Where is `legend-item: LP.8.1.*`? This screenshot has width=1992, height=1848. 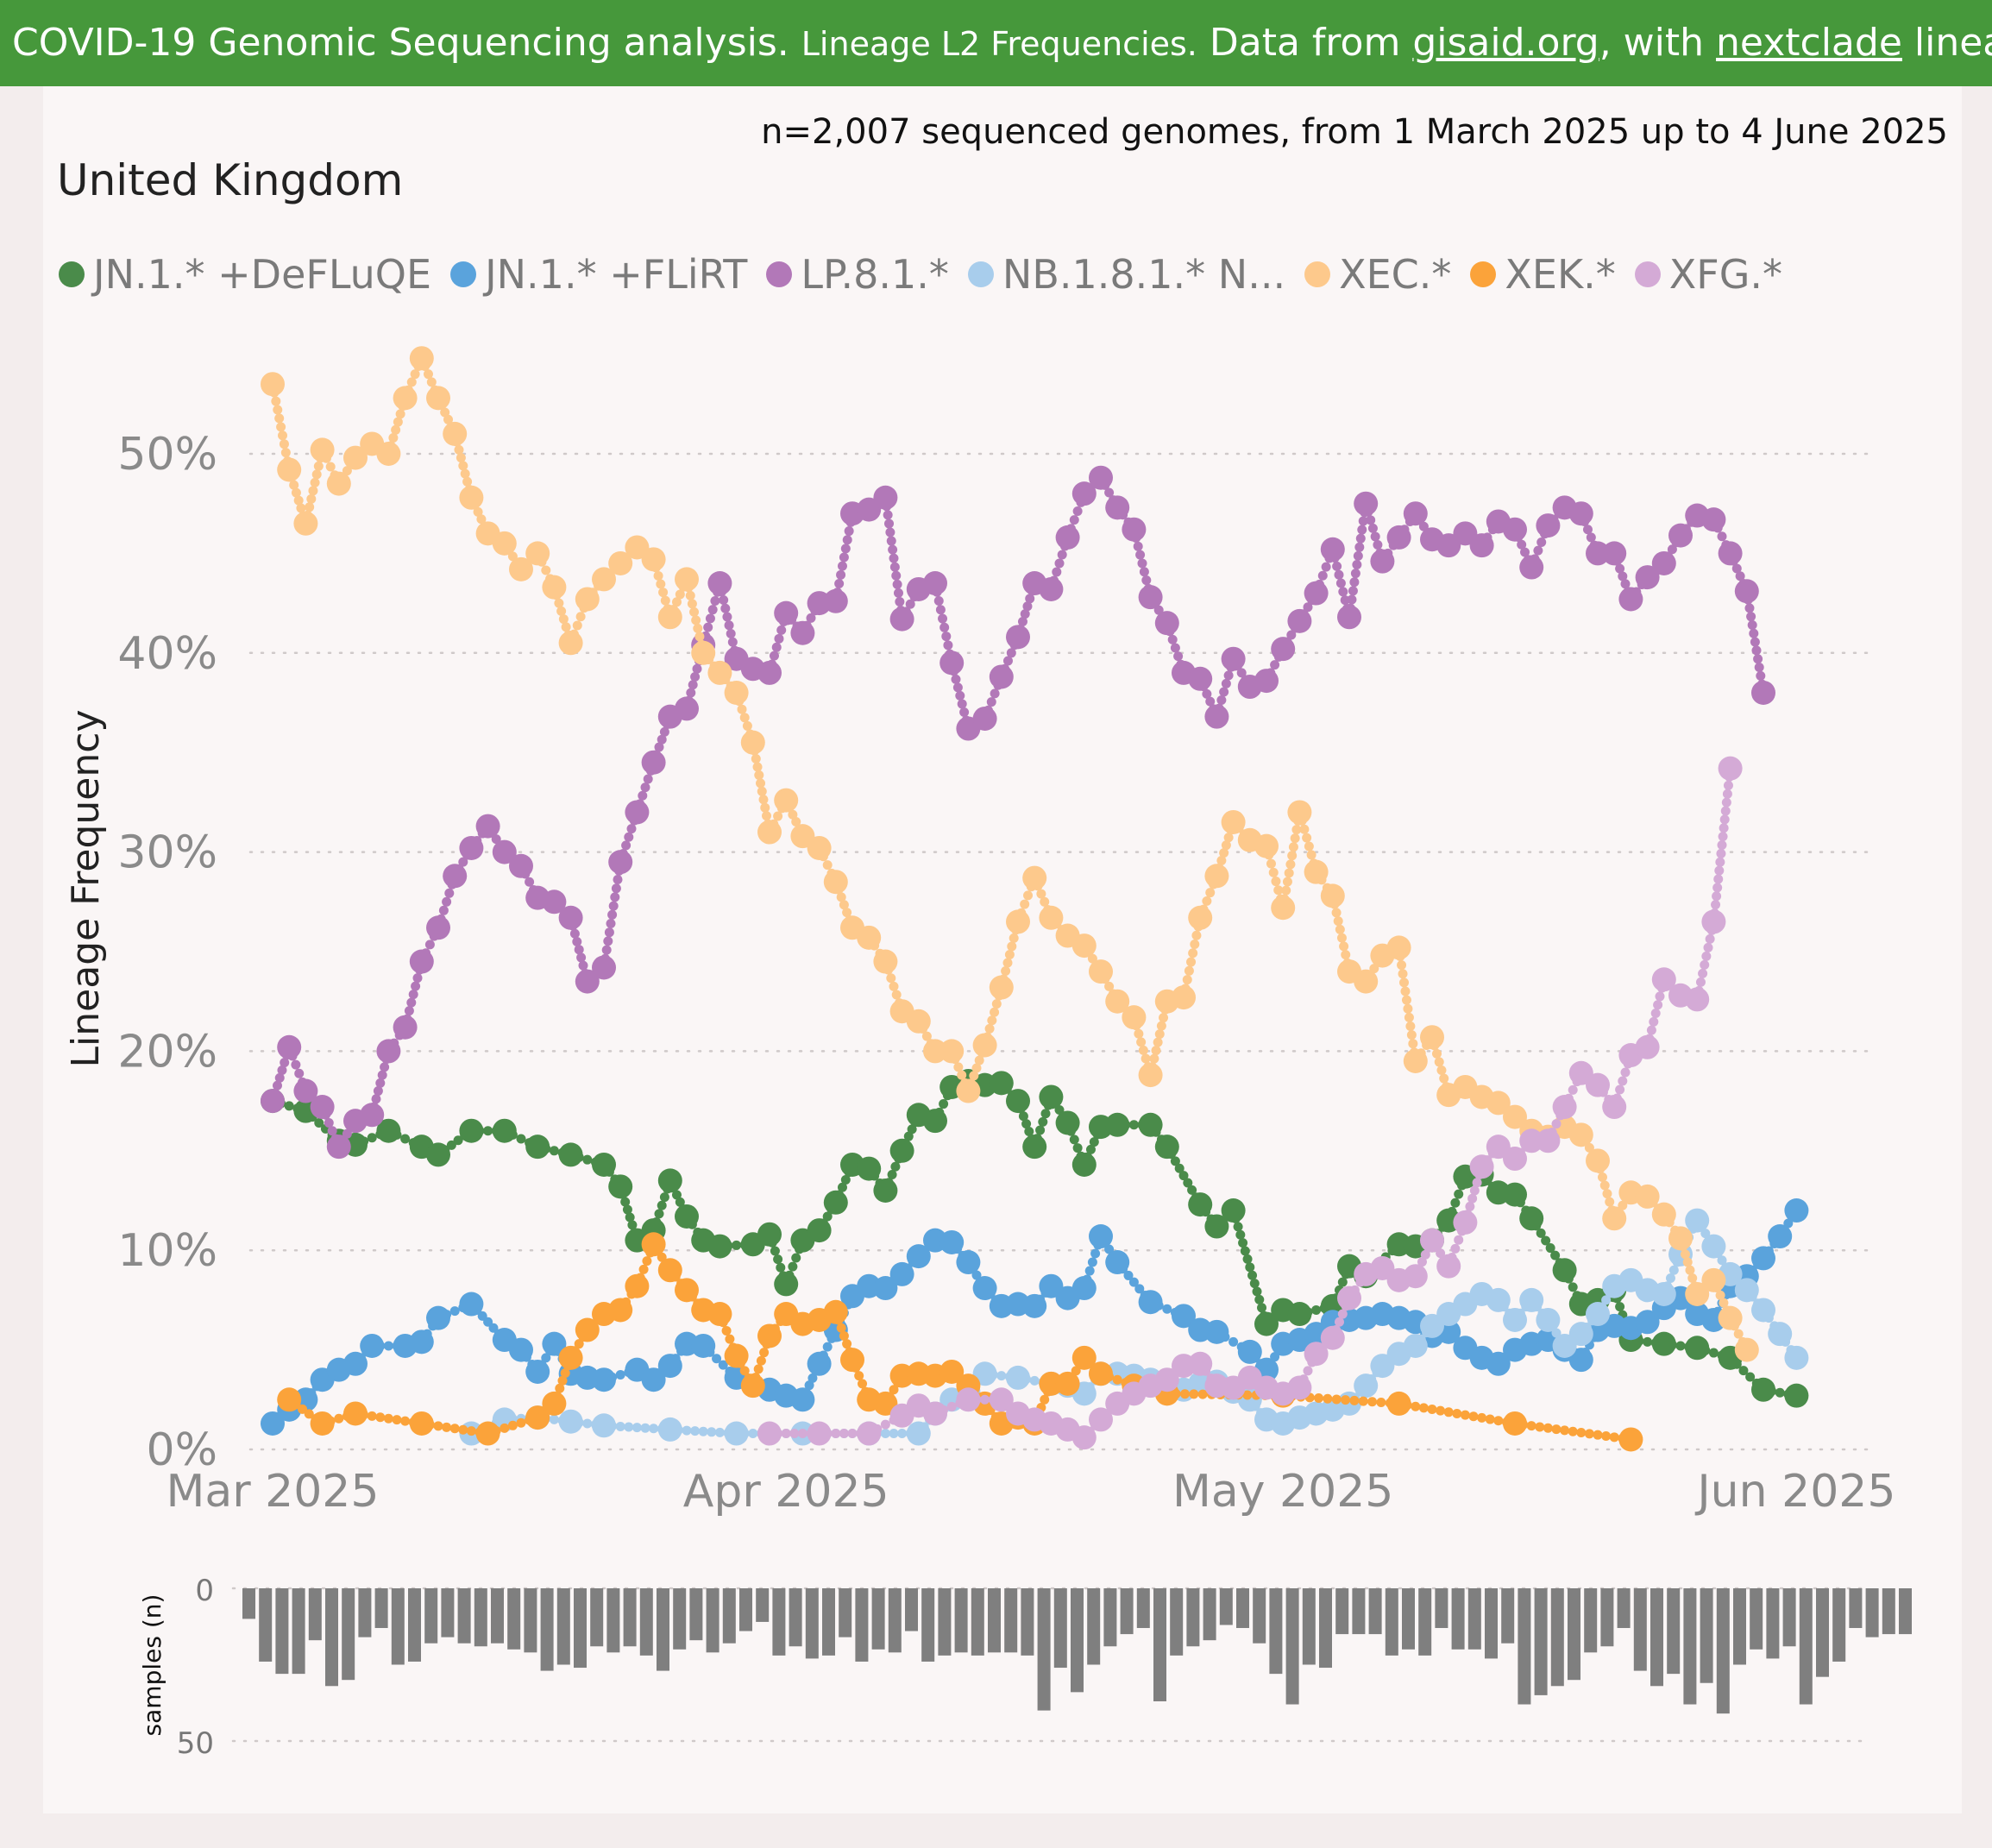
legend-item: LP.8.1.* is located at coordinates (857, 274).